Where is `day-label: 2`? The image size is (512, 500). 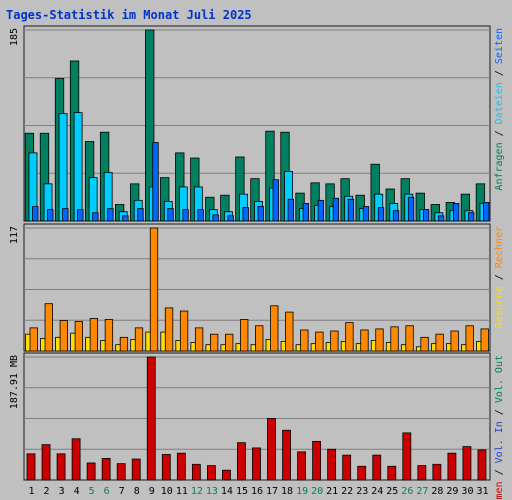 day-label: 2 is located at coordinates (47, 491).